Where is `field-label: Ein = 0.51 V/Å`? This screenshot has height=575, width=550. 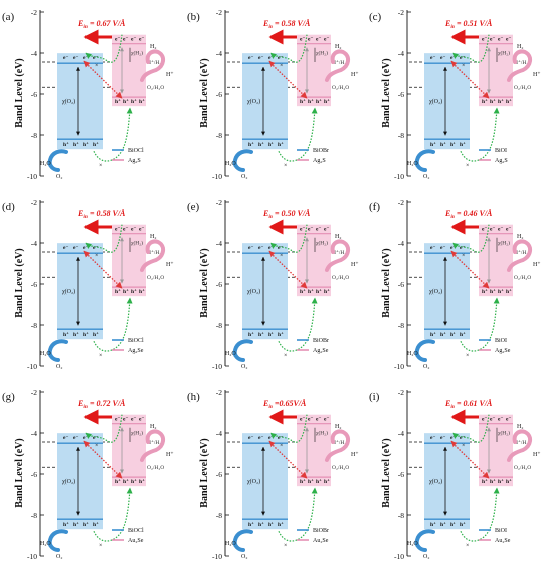 field-label: Ein = 0.51 V/Å is located at coordinates (468, 24).